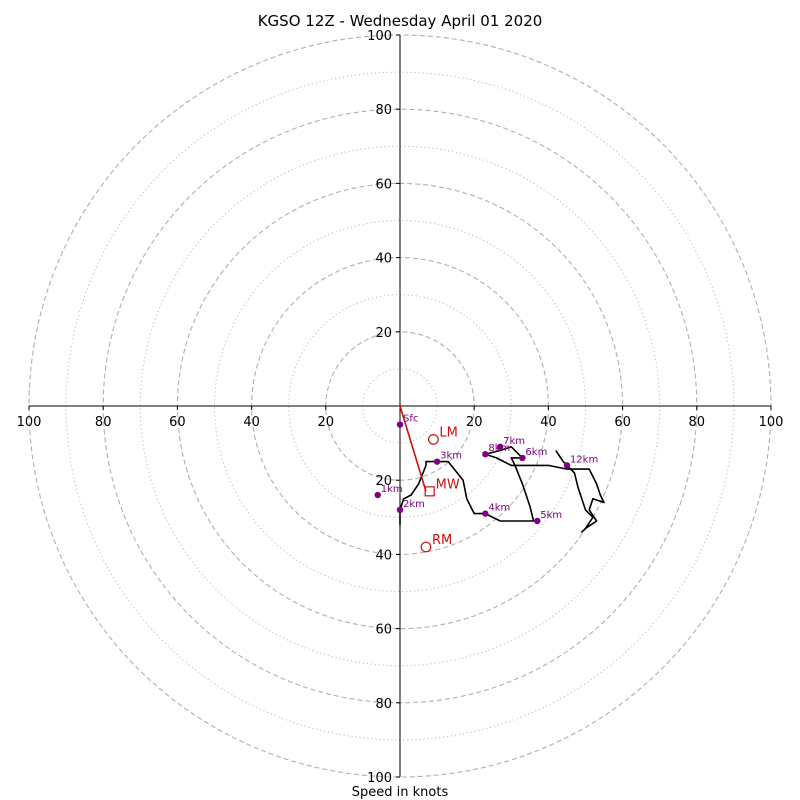 The height and width of the screenshot is (800, 800). Describe the element at coordinates (551, 515) in the screenshot. I see `height-label-5km: 5km` at that location.